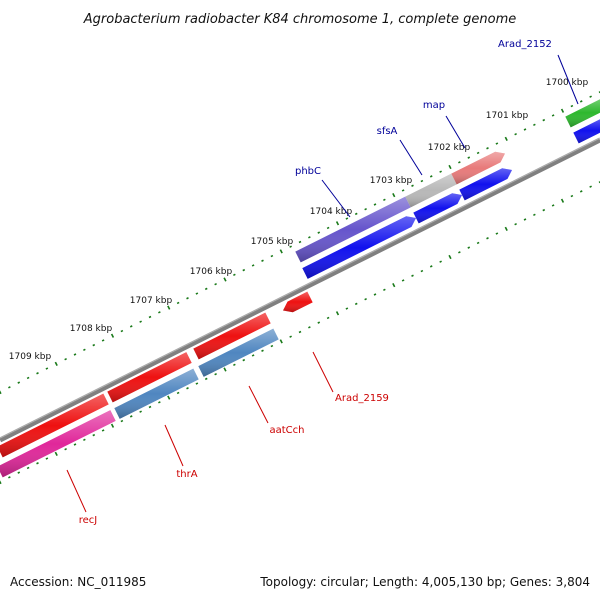  I want to click on gene-label-phbC: phbC, so click(308, 171).